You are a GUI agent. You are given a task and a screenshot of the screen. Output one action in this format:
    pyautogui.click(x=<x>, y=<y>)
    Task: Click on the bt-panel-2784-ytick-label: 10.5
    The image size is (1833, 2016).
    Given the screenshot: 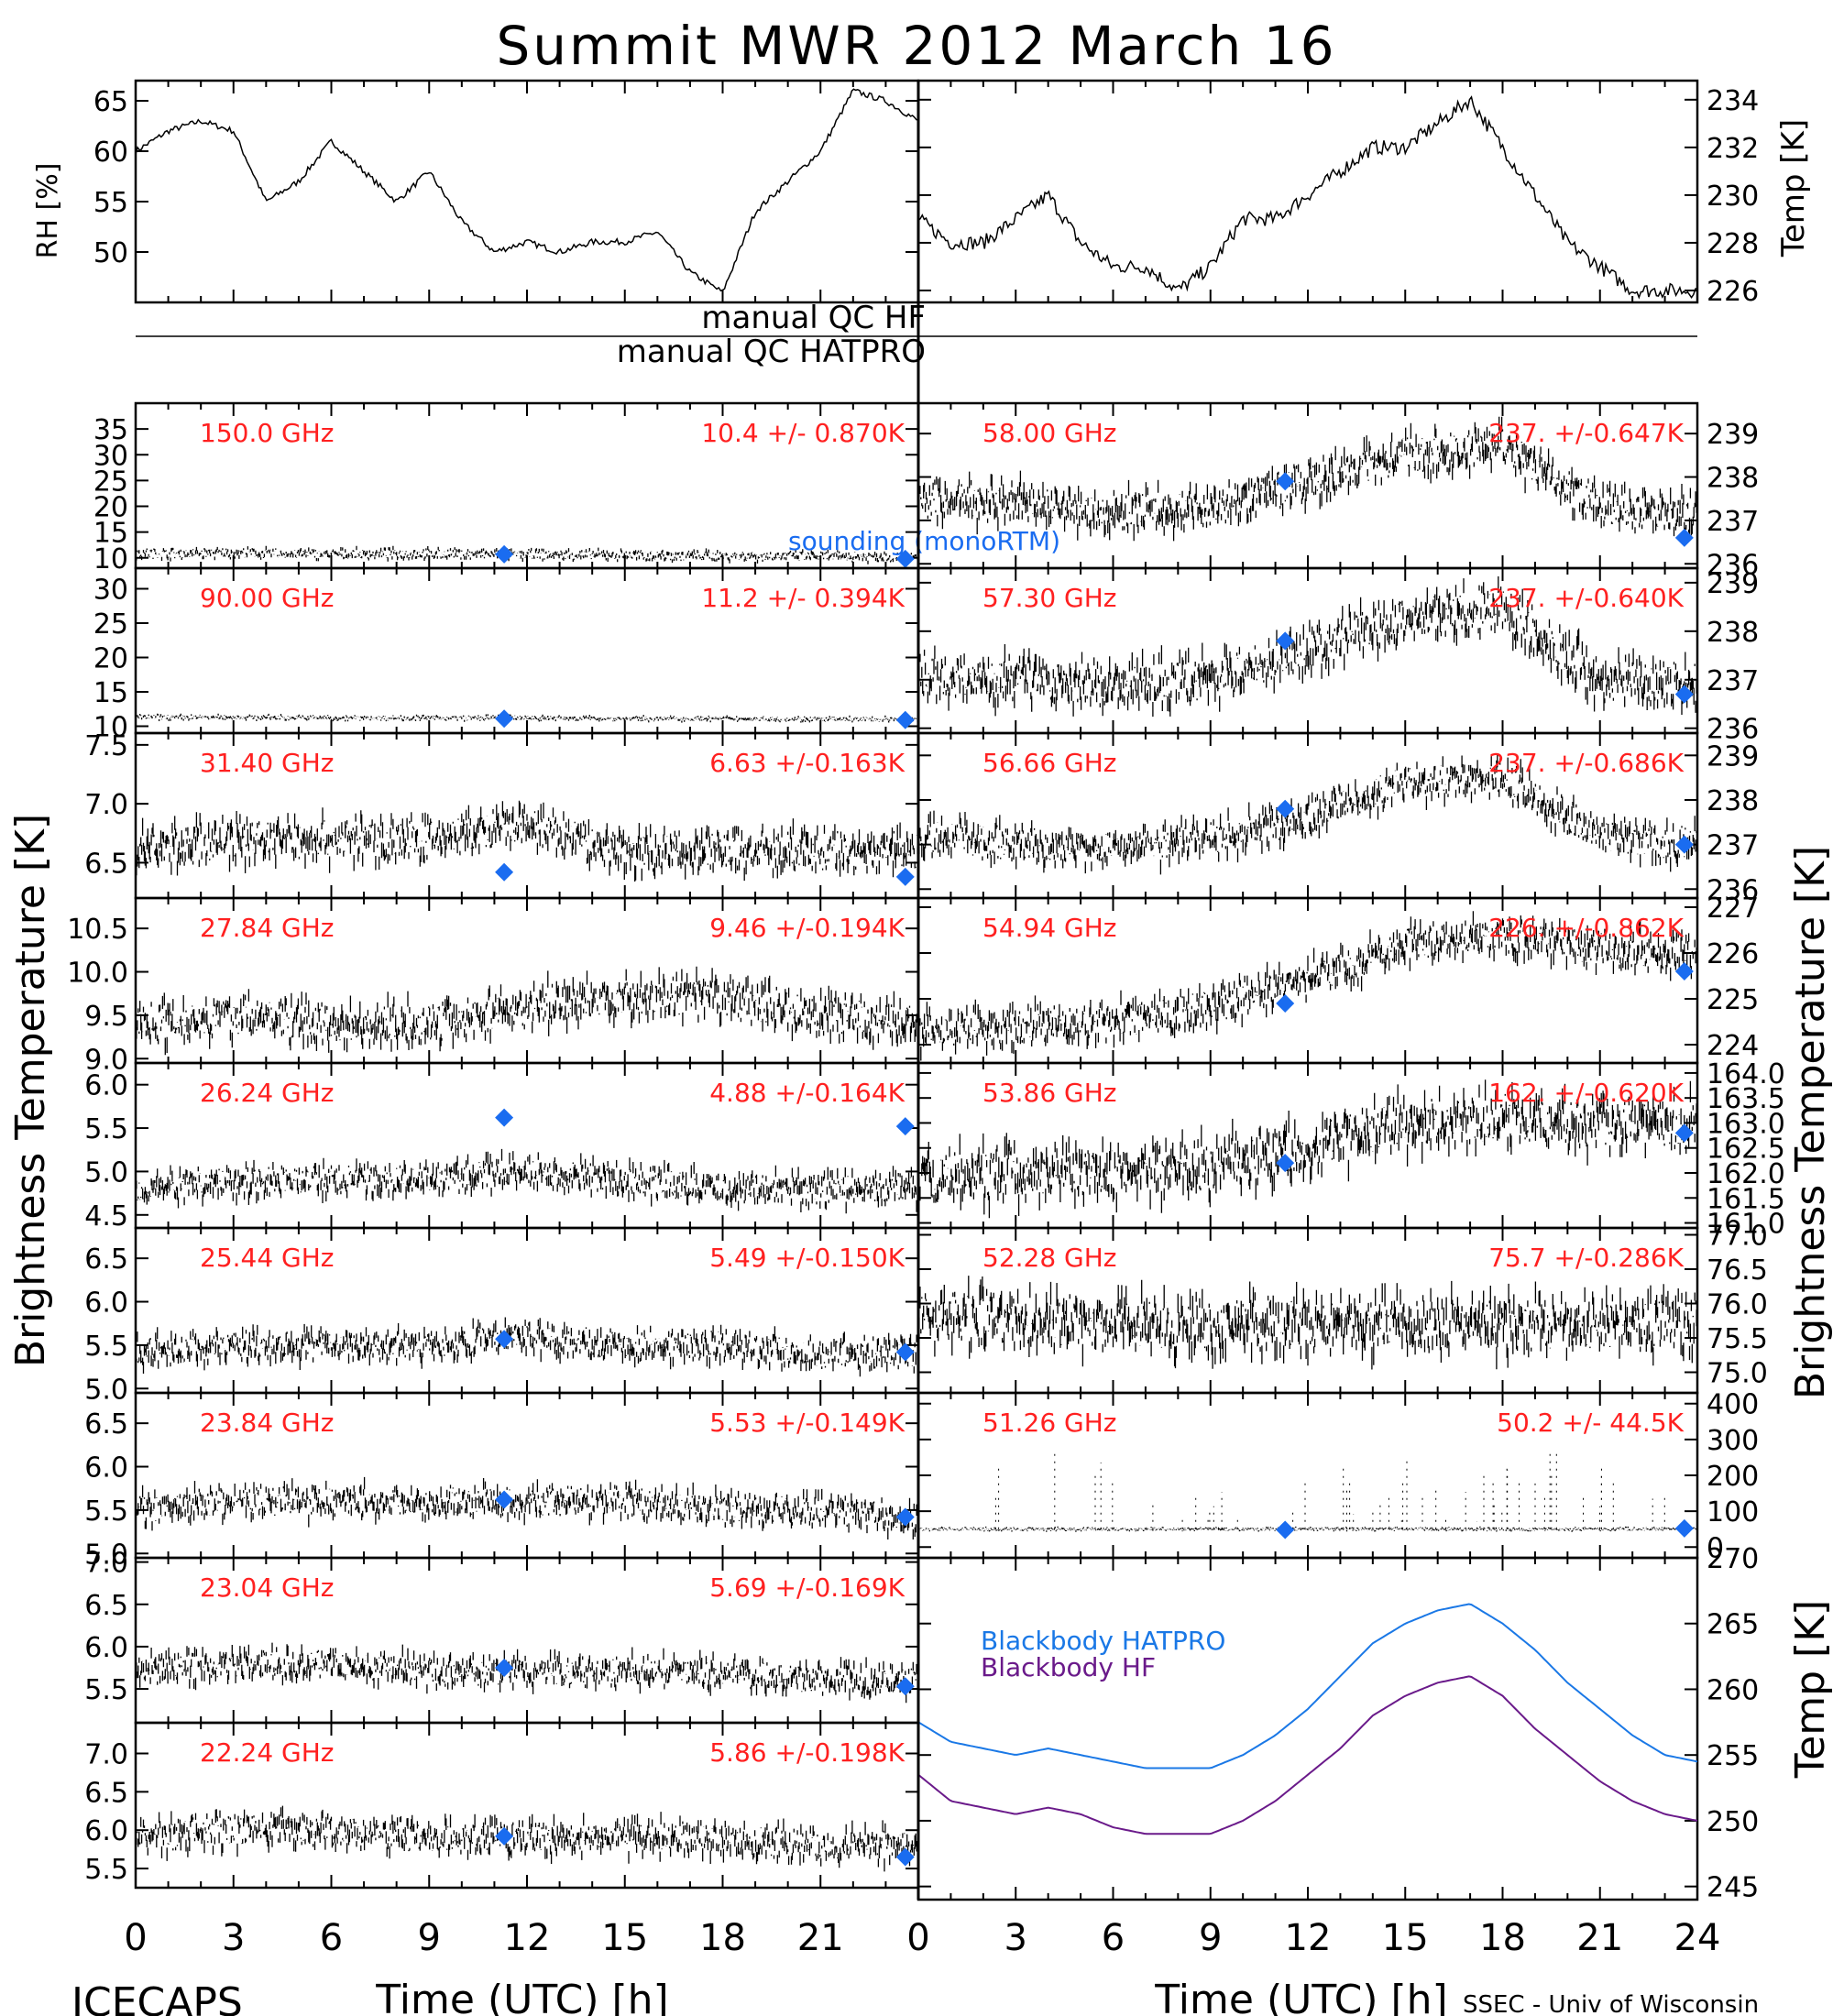 What is the action you would take?
    pyautogui.click(x=97, y=930)
    